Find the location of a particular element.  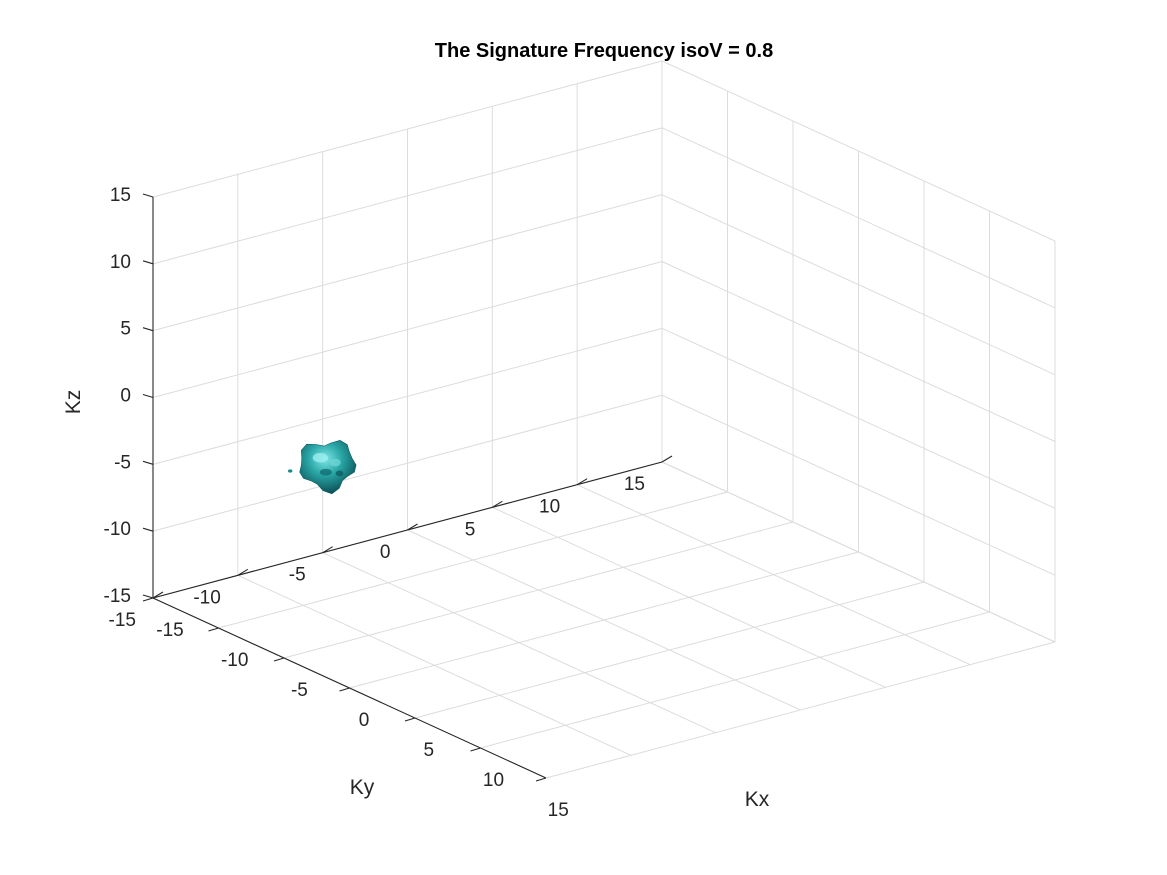

y-axis-label: Ky is located at coordinates (362, 787).